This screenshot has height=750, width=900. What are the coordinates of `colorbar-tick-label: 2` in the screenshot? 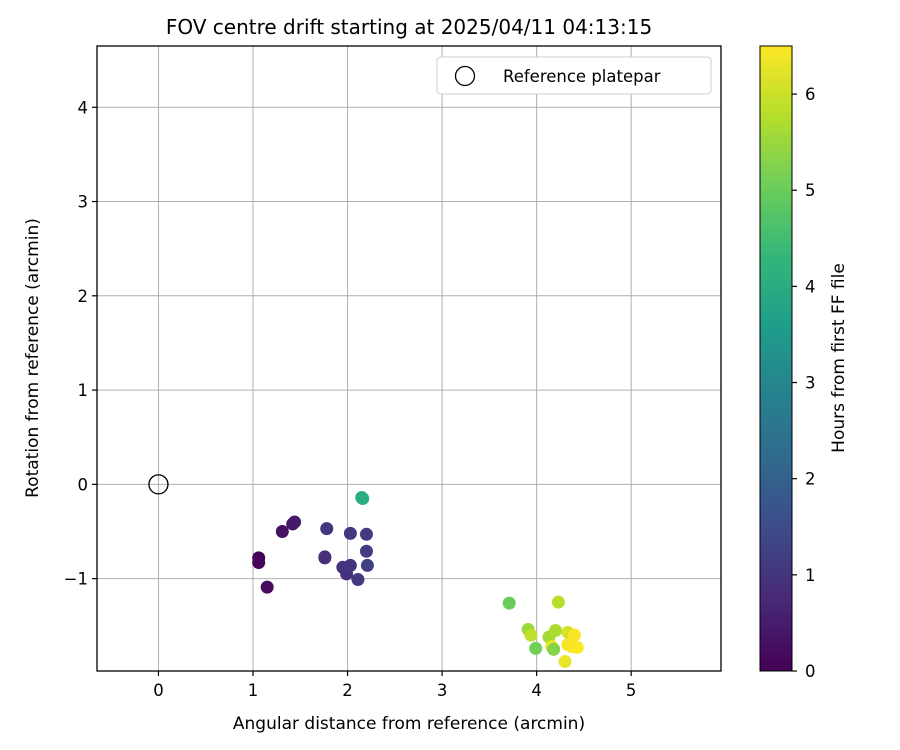 It's located at (810, 479).